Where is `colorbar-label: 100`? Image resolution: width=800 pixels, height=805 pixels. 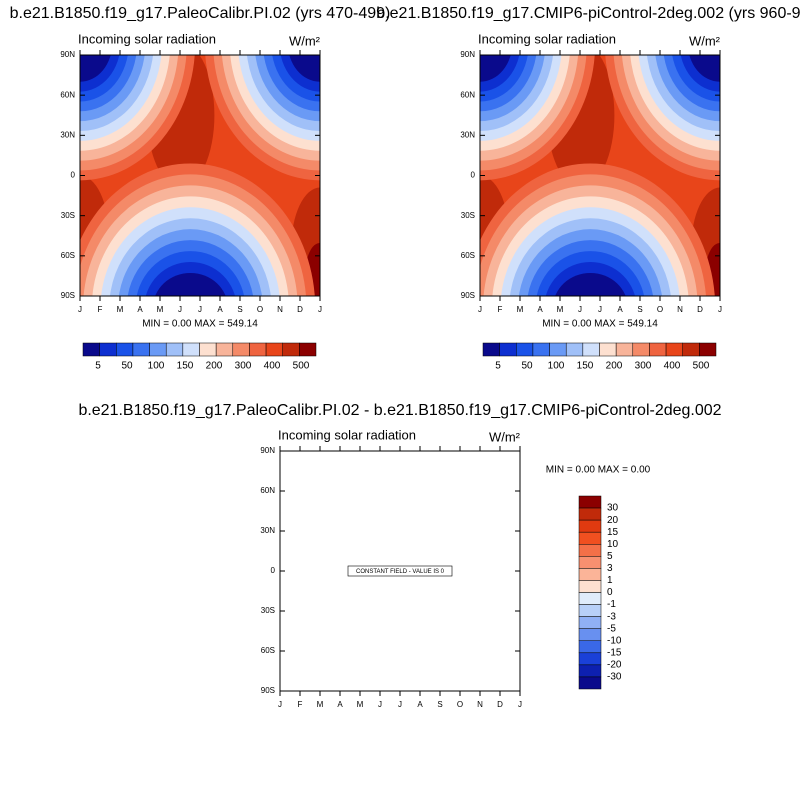
colorbar-label: 100 is located at coordinates (556, 366).